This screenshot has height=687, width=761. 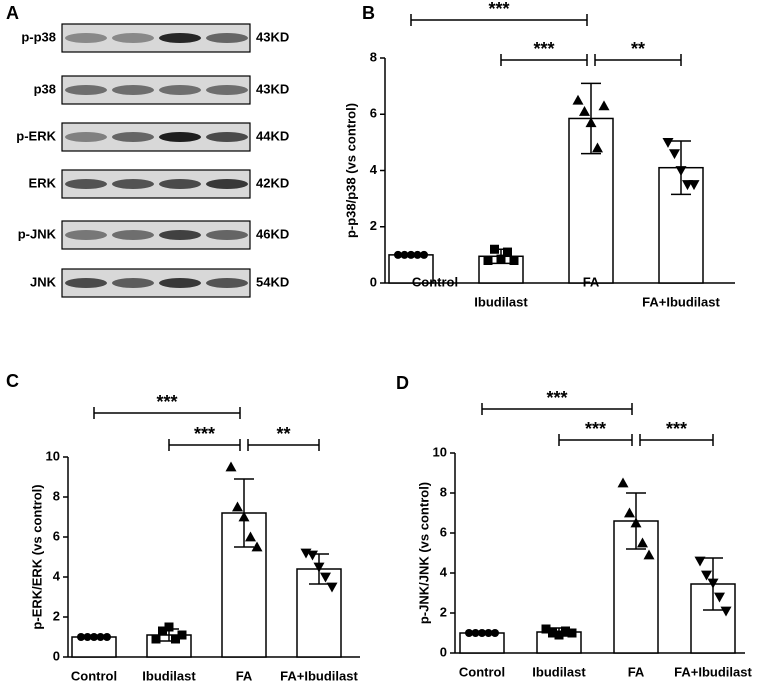 I want to click on blot-size: 46KD, so click(x=272, y=233).